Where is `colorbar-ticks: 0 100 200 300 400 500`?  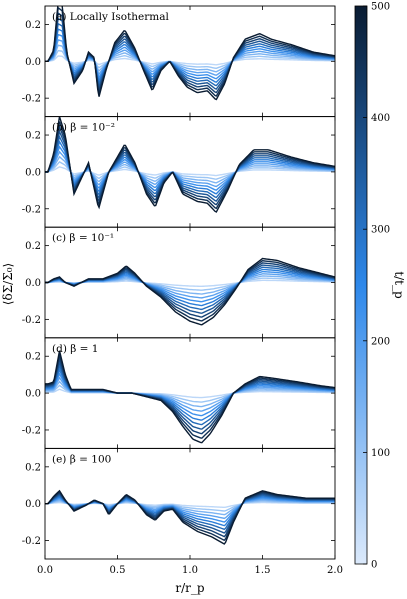 colorbar-ticks: 0 100 200 300 400 500 is located at coordinates (376, 286).